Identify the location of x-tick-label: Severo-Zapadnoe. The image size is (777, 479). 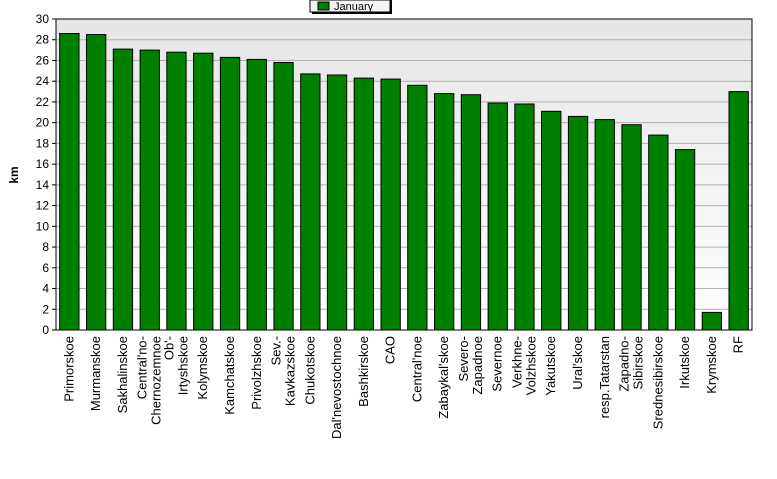
(470, 365).